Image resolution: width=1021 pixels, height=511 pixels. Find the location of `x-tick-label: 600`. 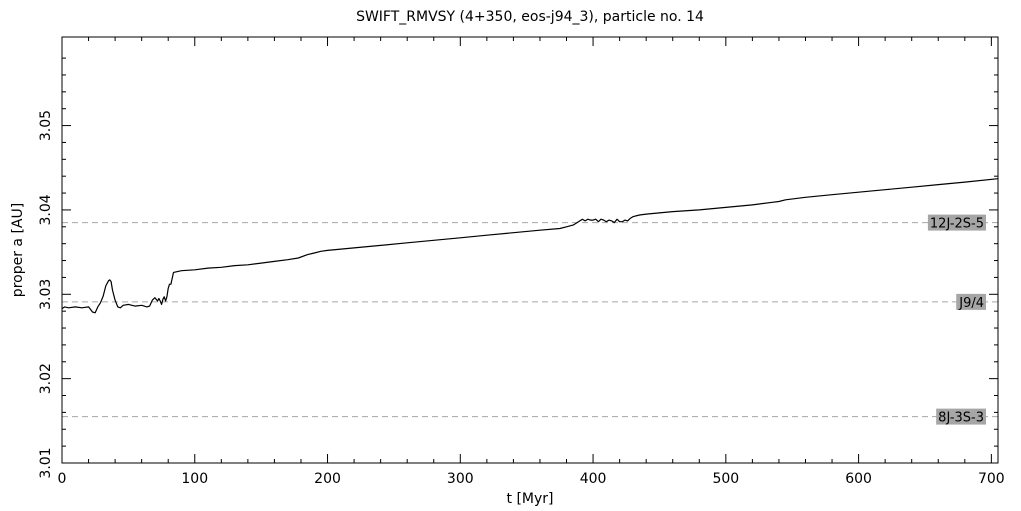

x-tick-label: 600 is located at coordinates (858, 479).